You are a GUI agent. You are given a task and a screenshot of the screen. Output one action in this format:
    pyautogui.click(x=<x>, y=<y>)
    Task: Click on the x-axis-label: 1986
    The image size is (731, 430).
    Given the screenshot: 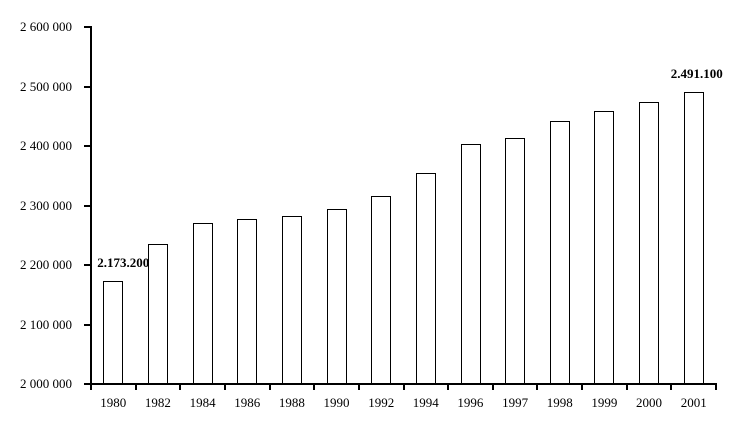 What is the action you would take?
    pyautogui.click(x=247, y=402)
    